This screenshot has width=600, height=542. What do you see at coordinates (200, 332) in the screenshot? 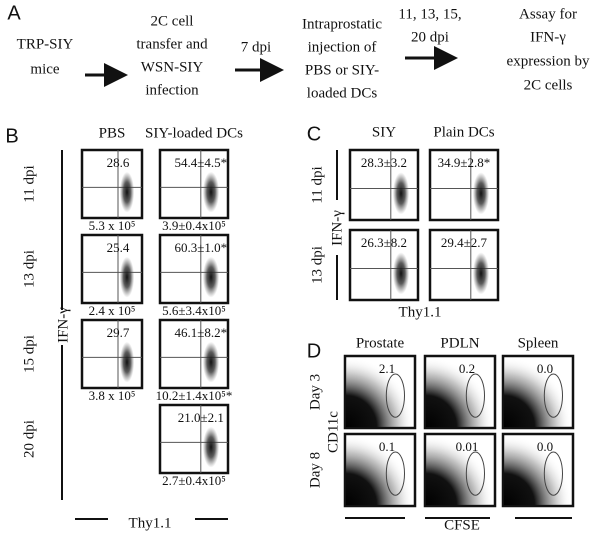
I see `percent-label: 46.1±8.2*` at bounding box center [200, 332].